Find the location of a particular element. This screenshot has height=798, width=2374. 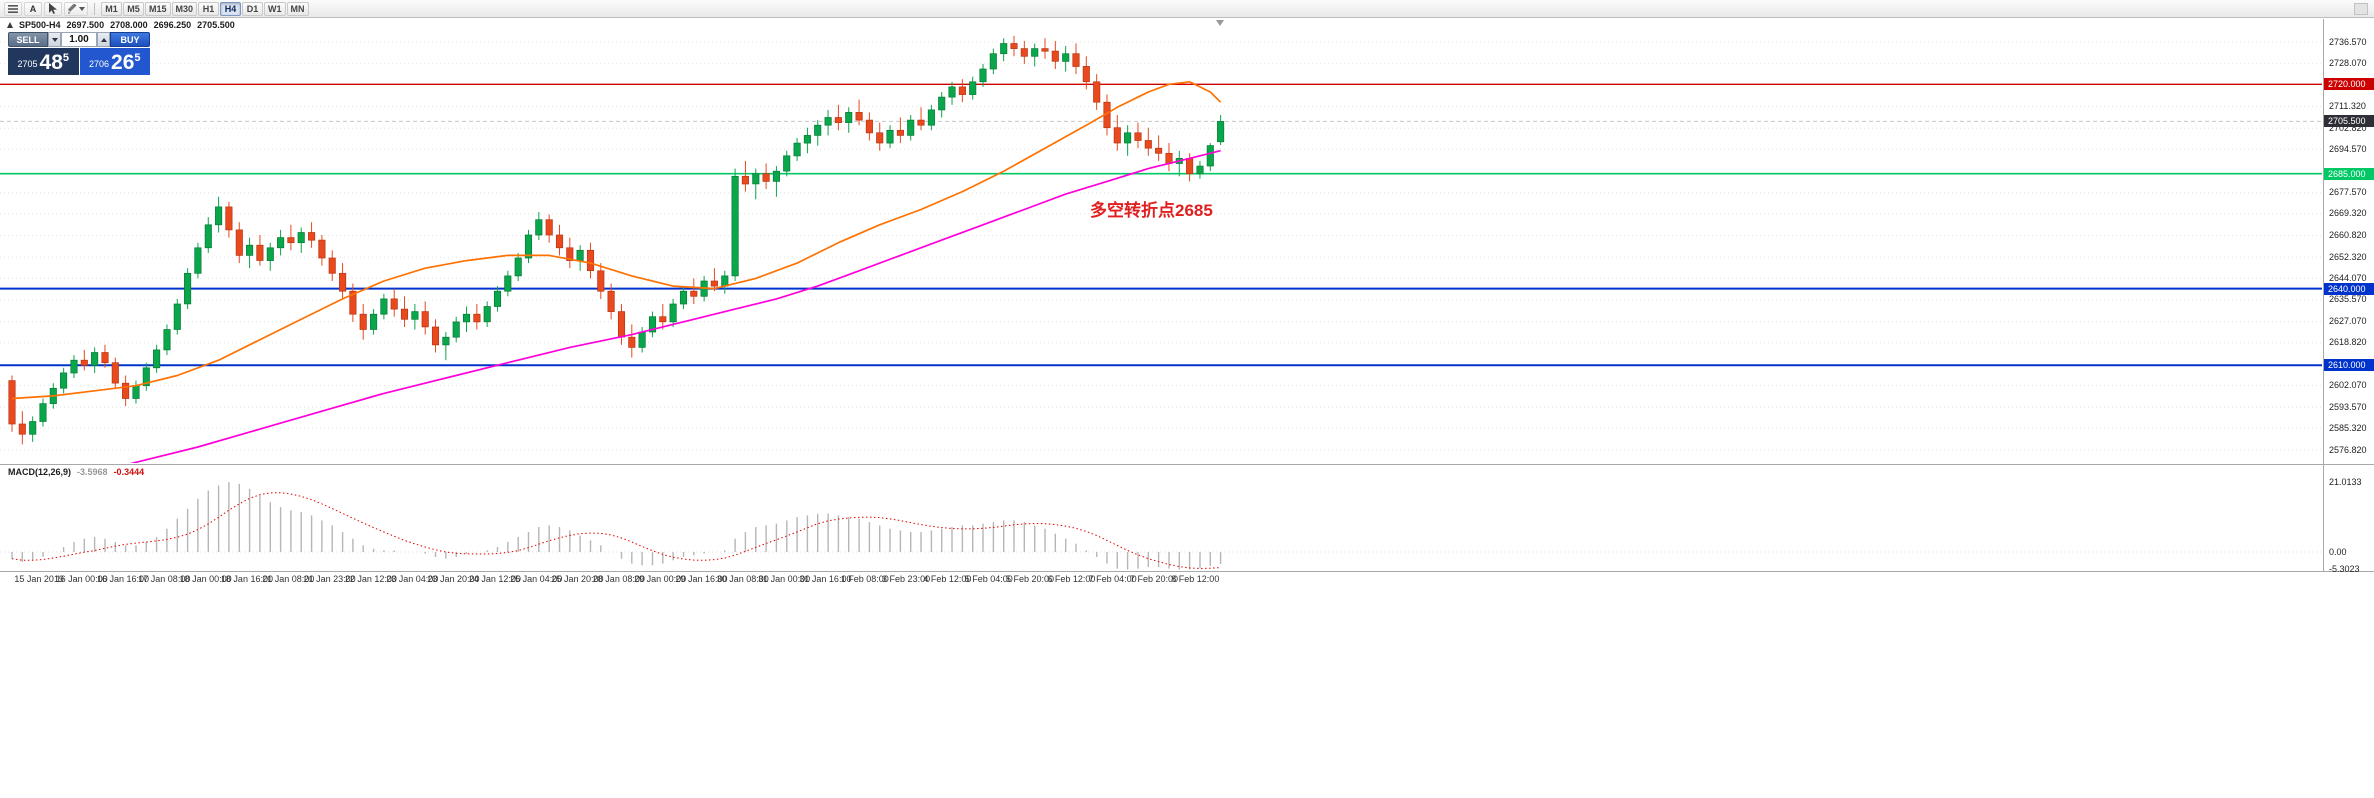

buy-price-prefix: 2706 is located at coordinates (99, 64).